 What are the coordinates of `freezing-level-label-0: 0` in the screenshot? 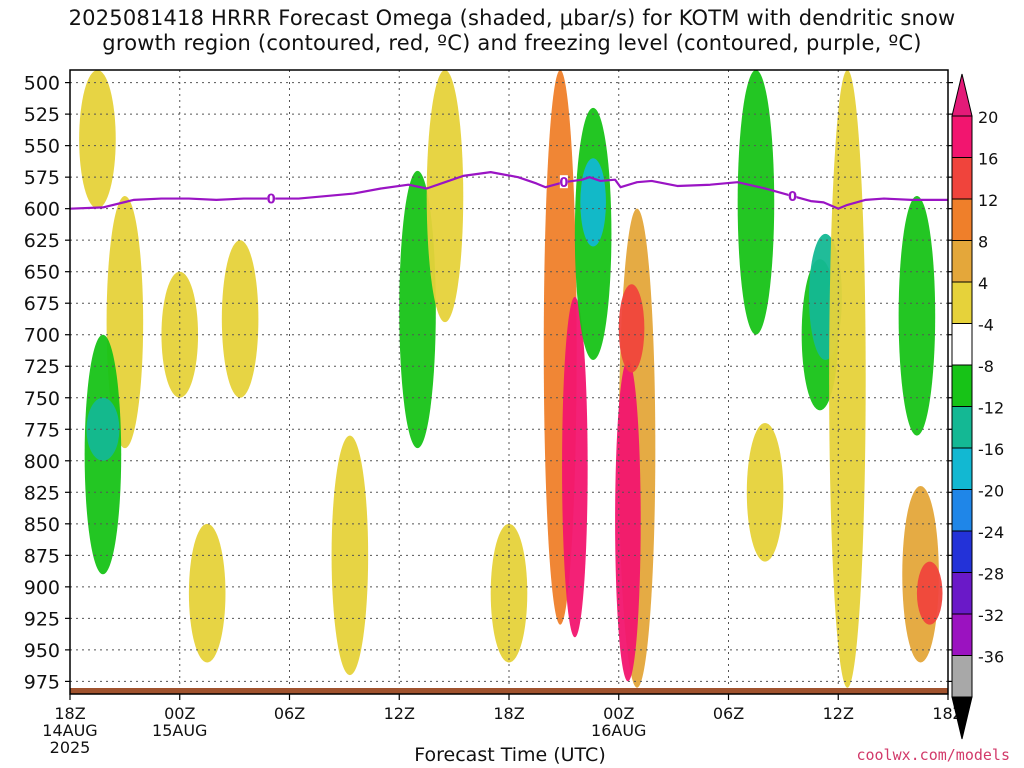 It's located at (271, 200).